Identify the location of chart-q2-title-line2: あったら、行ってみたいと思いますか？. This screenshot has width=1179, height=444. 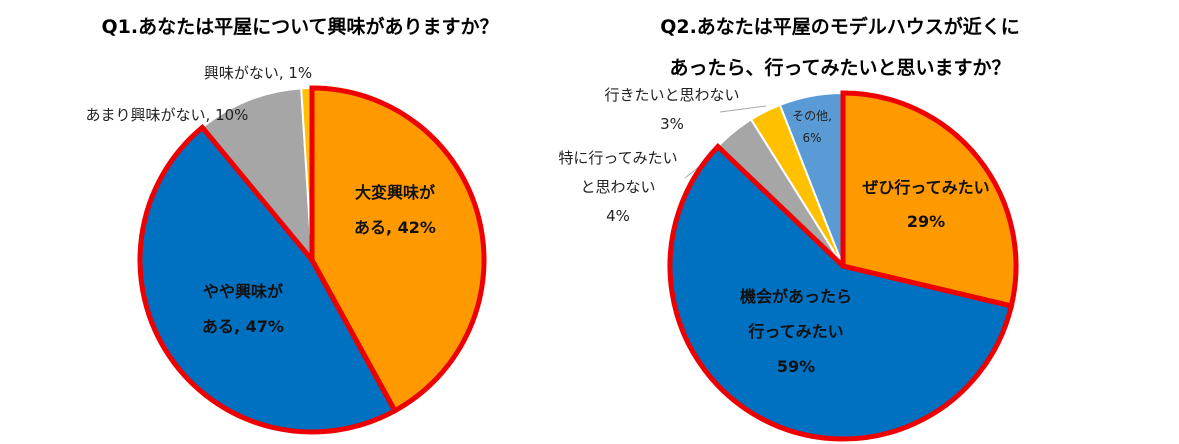
(839, 67).